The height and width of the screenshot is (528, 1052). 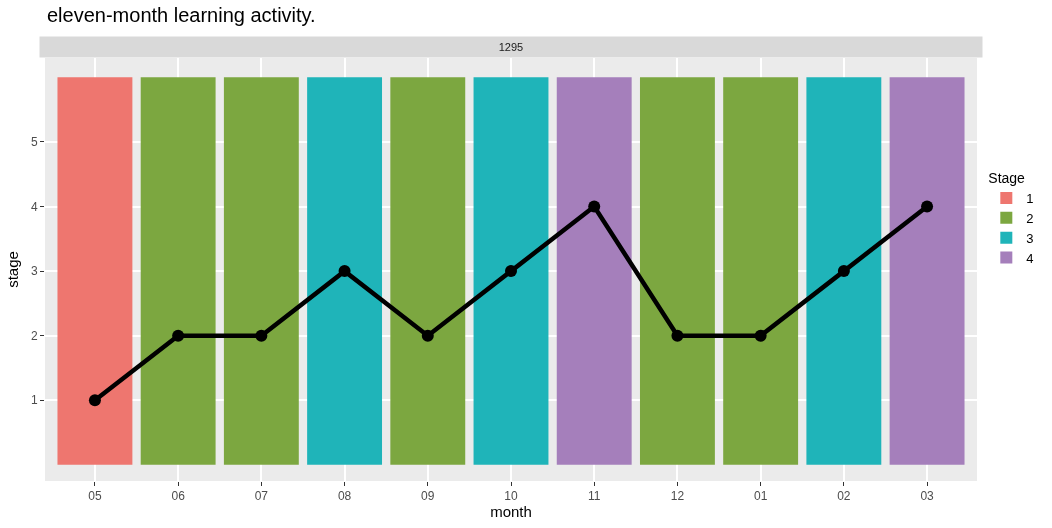 What do you see at coordinates (181, 15) in the screenshot?
I see `chart-title: eleven-month learning activity.` at bounding box center [181, 15].